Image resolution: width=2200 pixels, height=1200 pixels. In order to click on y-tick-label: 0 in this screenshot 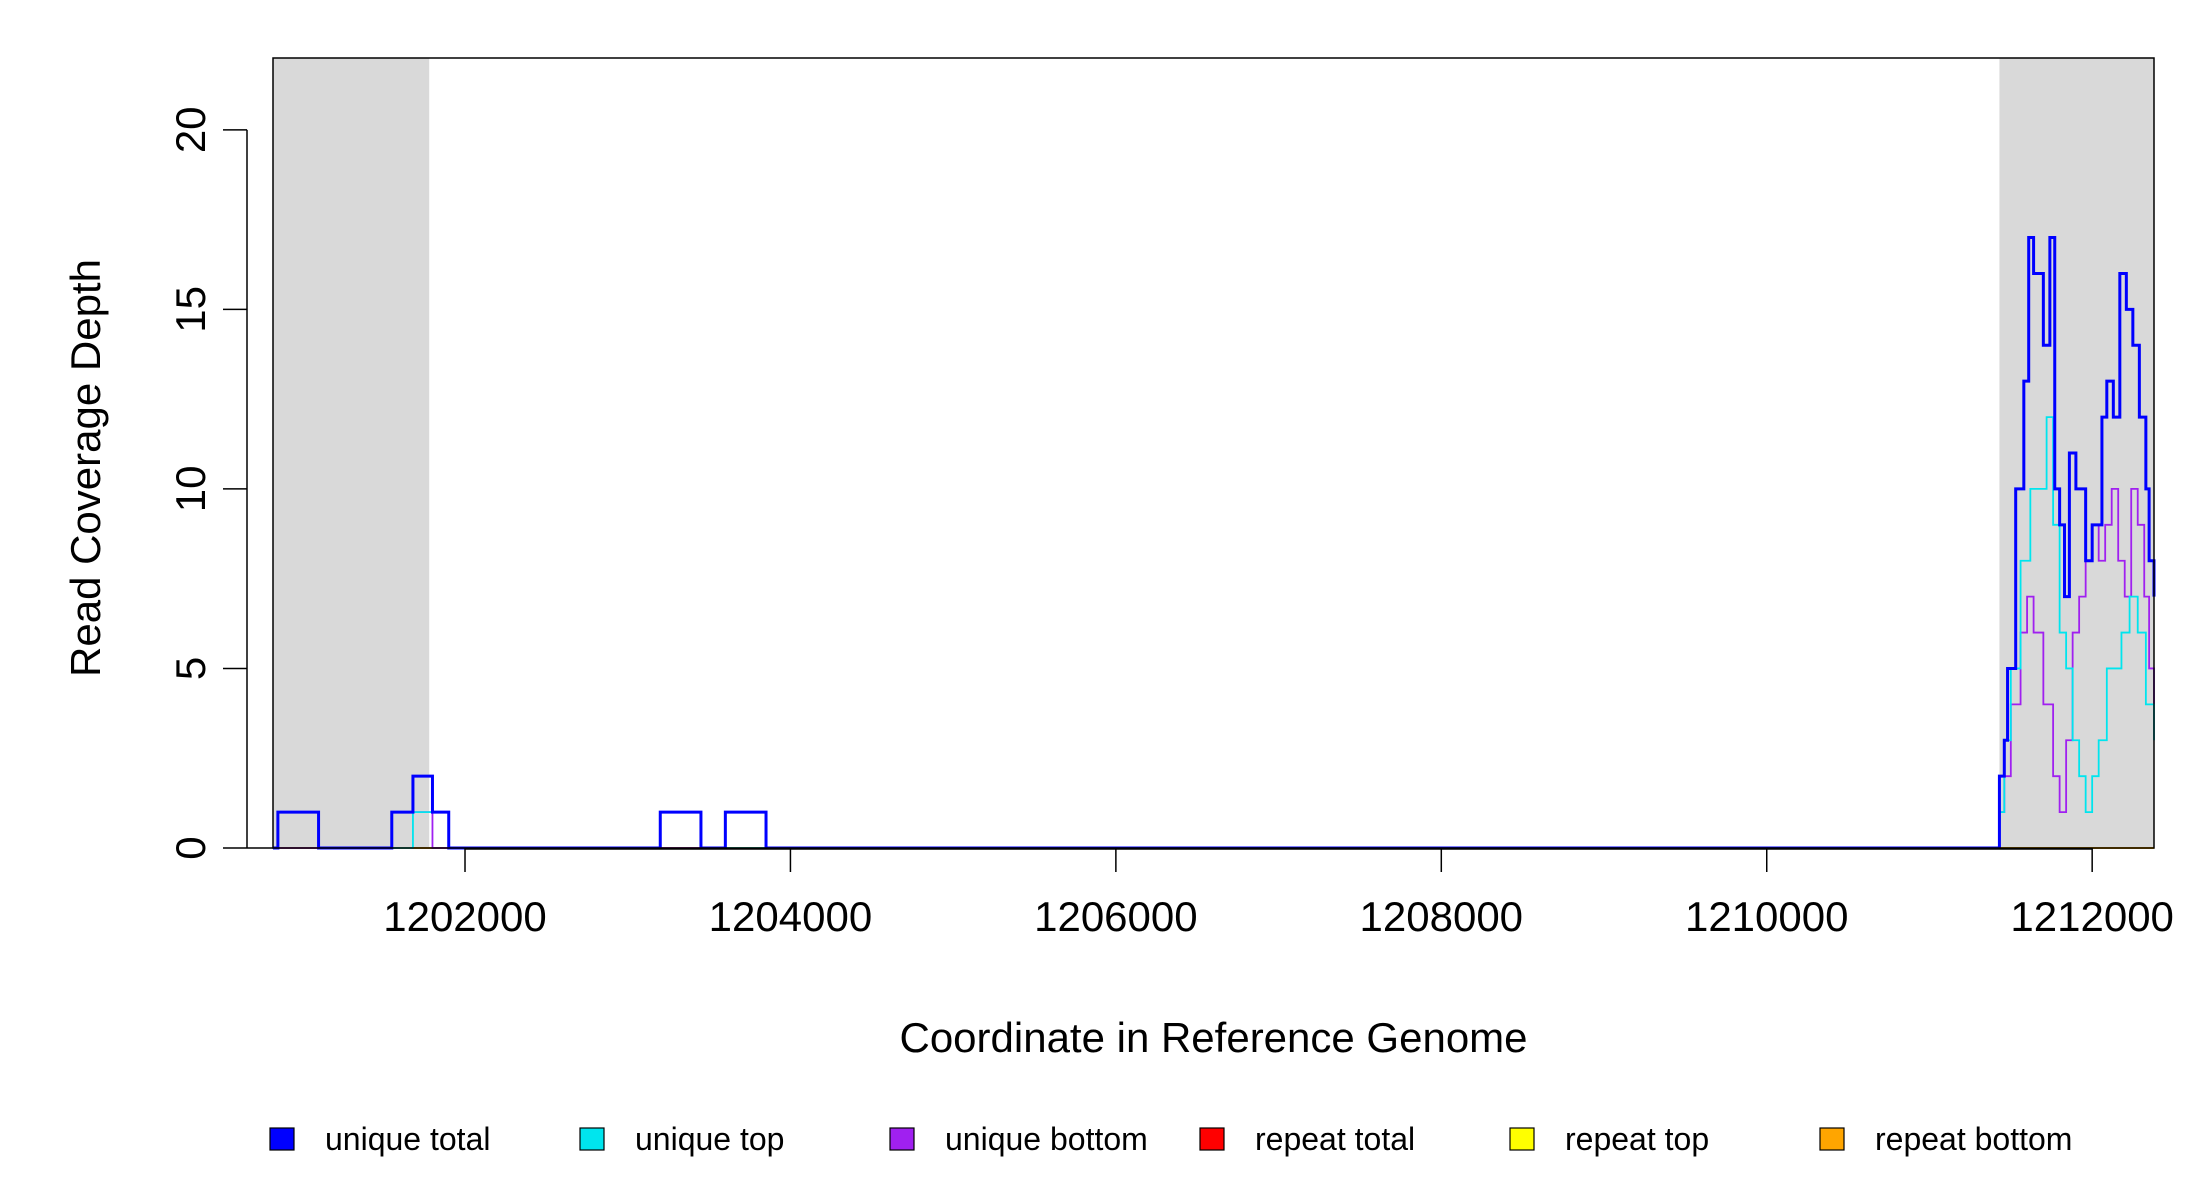, I will do `click(190, 847)`.